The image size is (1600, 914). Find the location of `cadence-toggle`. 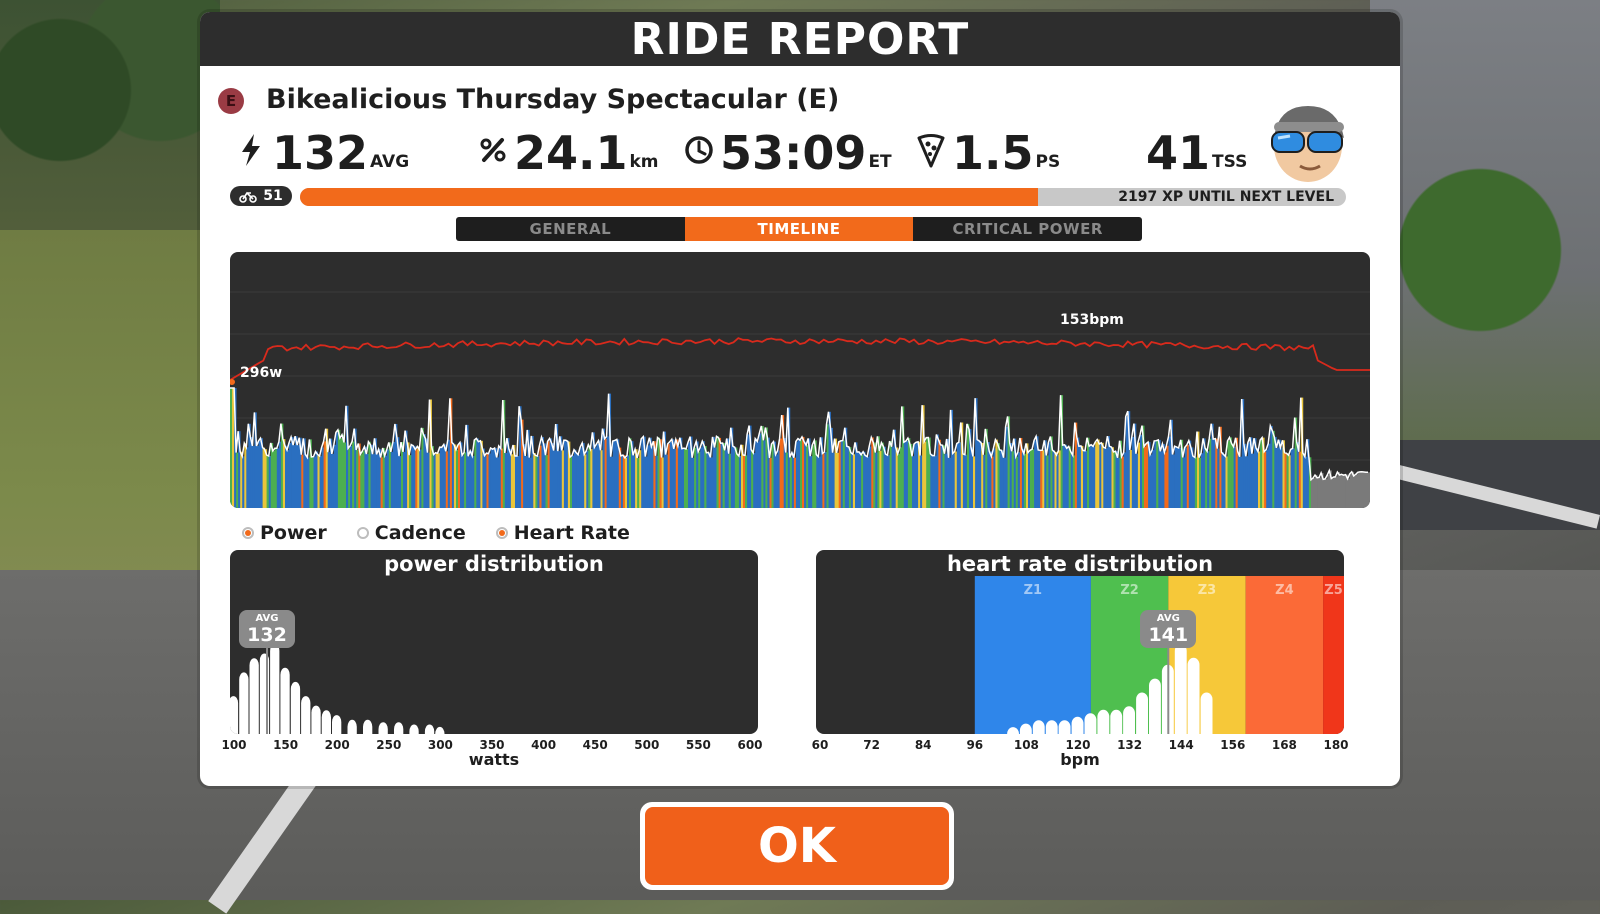

cadence-toggle is located at coordinates (362, 533).